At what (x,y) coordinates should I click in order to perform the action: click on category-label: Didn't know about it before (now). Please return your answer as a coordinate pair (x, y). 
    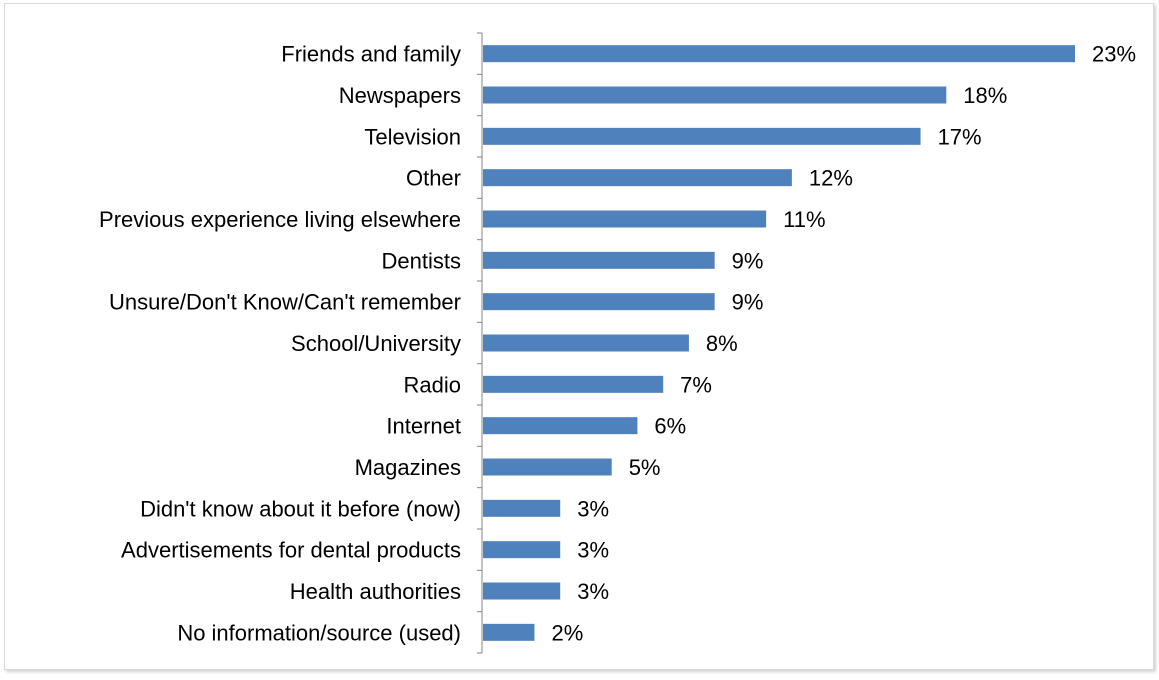
    Looking at the image, I should click on (300, 508).